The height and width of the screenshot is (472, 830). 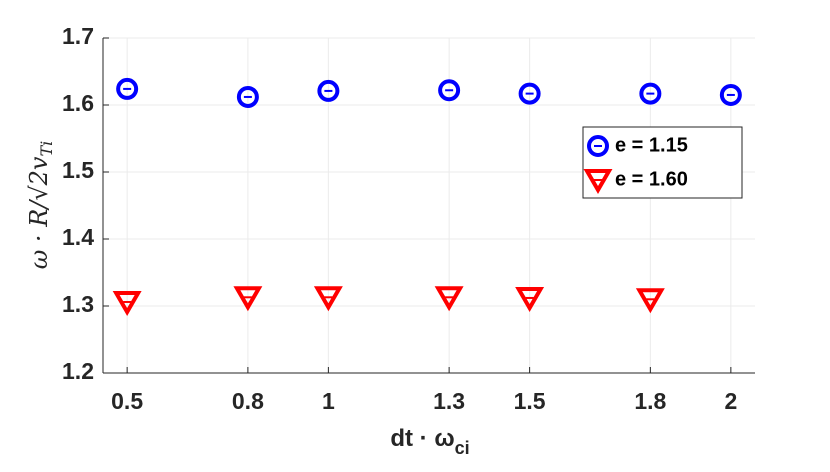 What do you see at coordinates (530, 401) in the screenshot?
I see `x-tick-label: 1.5` at bounding box center [530, 401].